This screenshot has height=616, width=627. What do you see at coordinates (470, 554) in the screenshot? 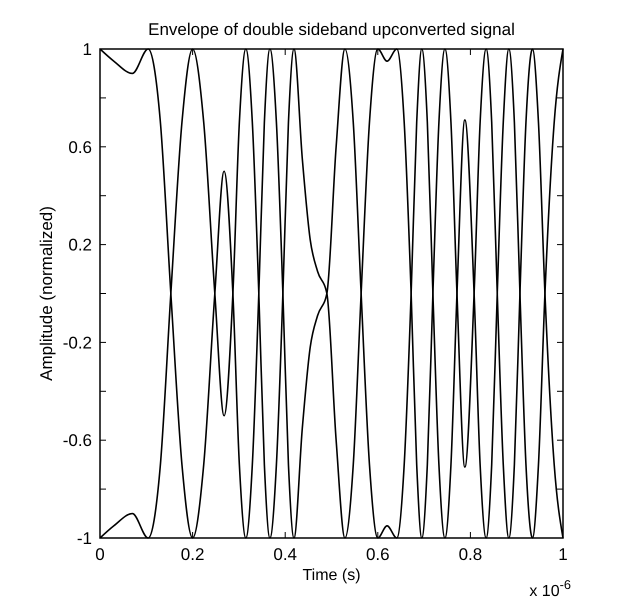
I see `x-tick-label: 0.8` at bounding box center [470, 554].